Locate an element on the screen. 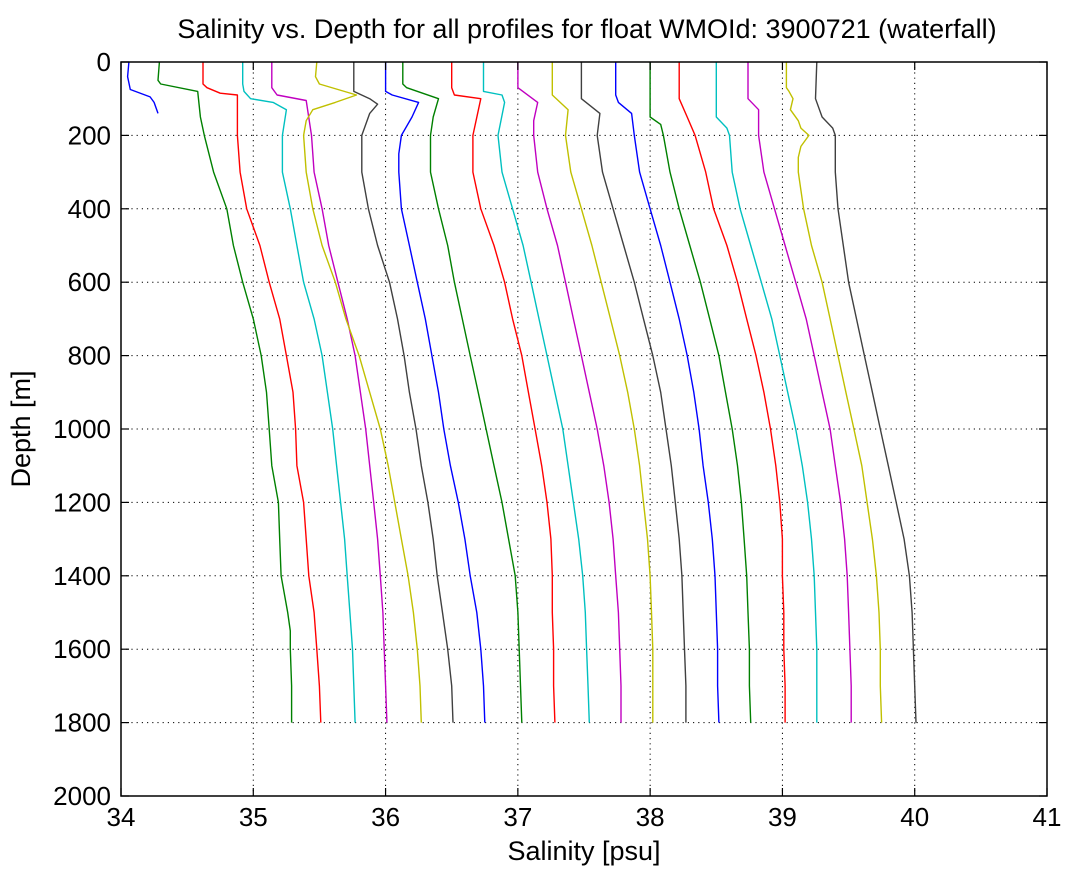  y-tick-label: 600 is located at coordinates (89, 282).